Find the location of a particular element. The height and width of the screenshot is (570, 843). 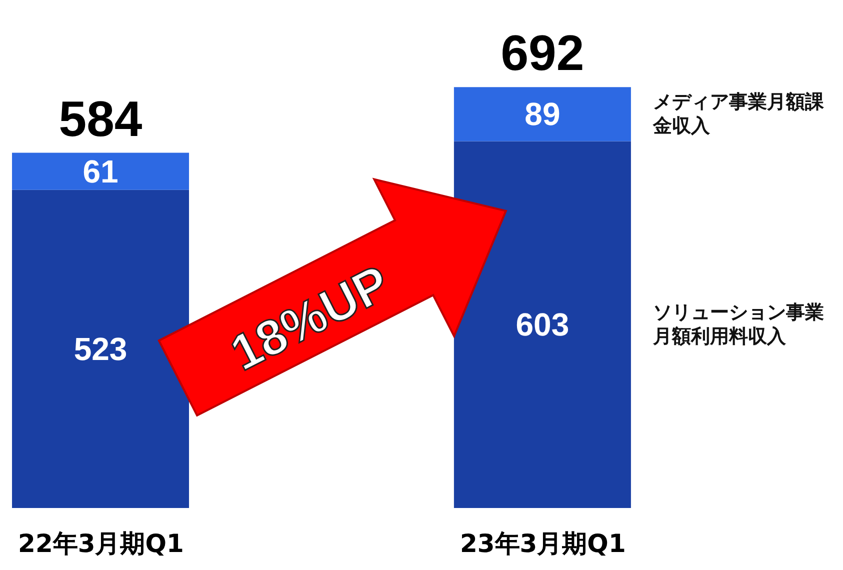

series-label: メディア事業月額課金収入 is located at coordinates (738, 114).